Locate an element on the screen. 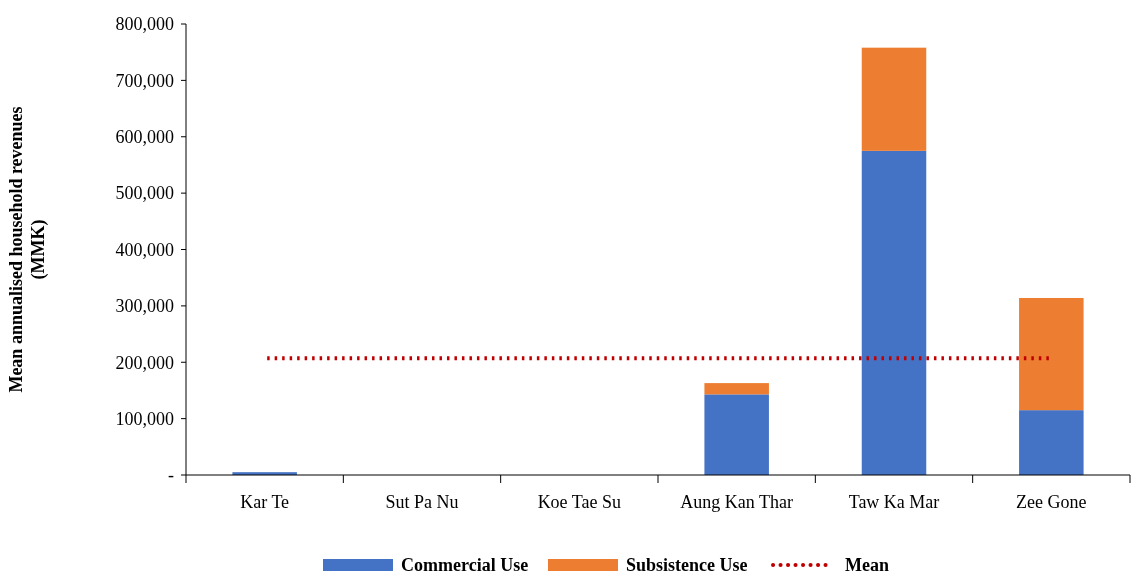 This screenshot has height=583, width=1136. y-tick-label: 800,000 is located at coordinates (144, 24).